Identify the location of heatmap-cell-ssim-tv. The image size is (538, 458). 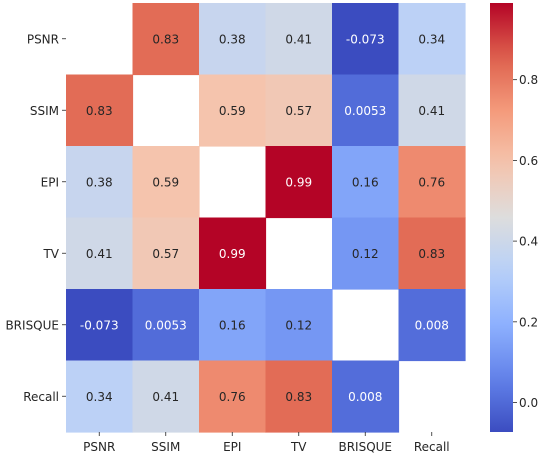
(299, 110).